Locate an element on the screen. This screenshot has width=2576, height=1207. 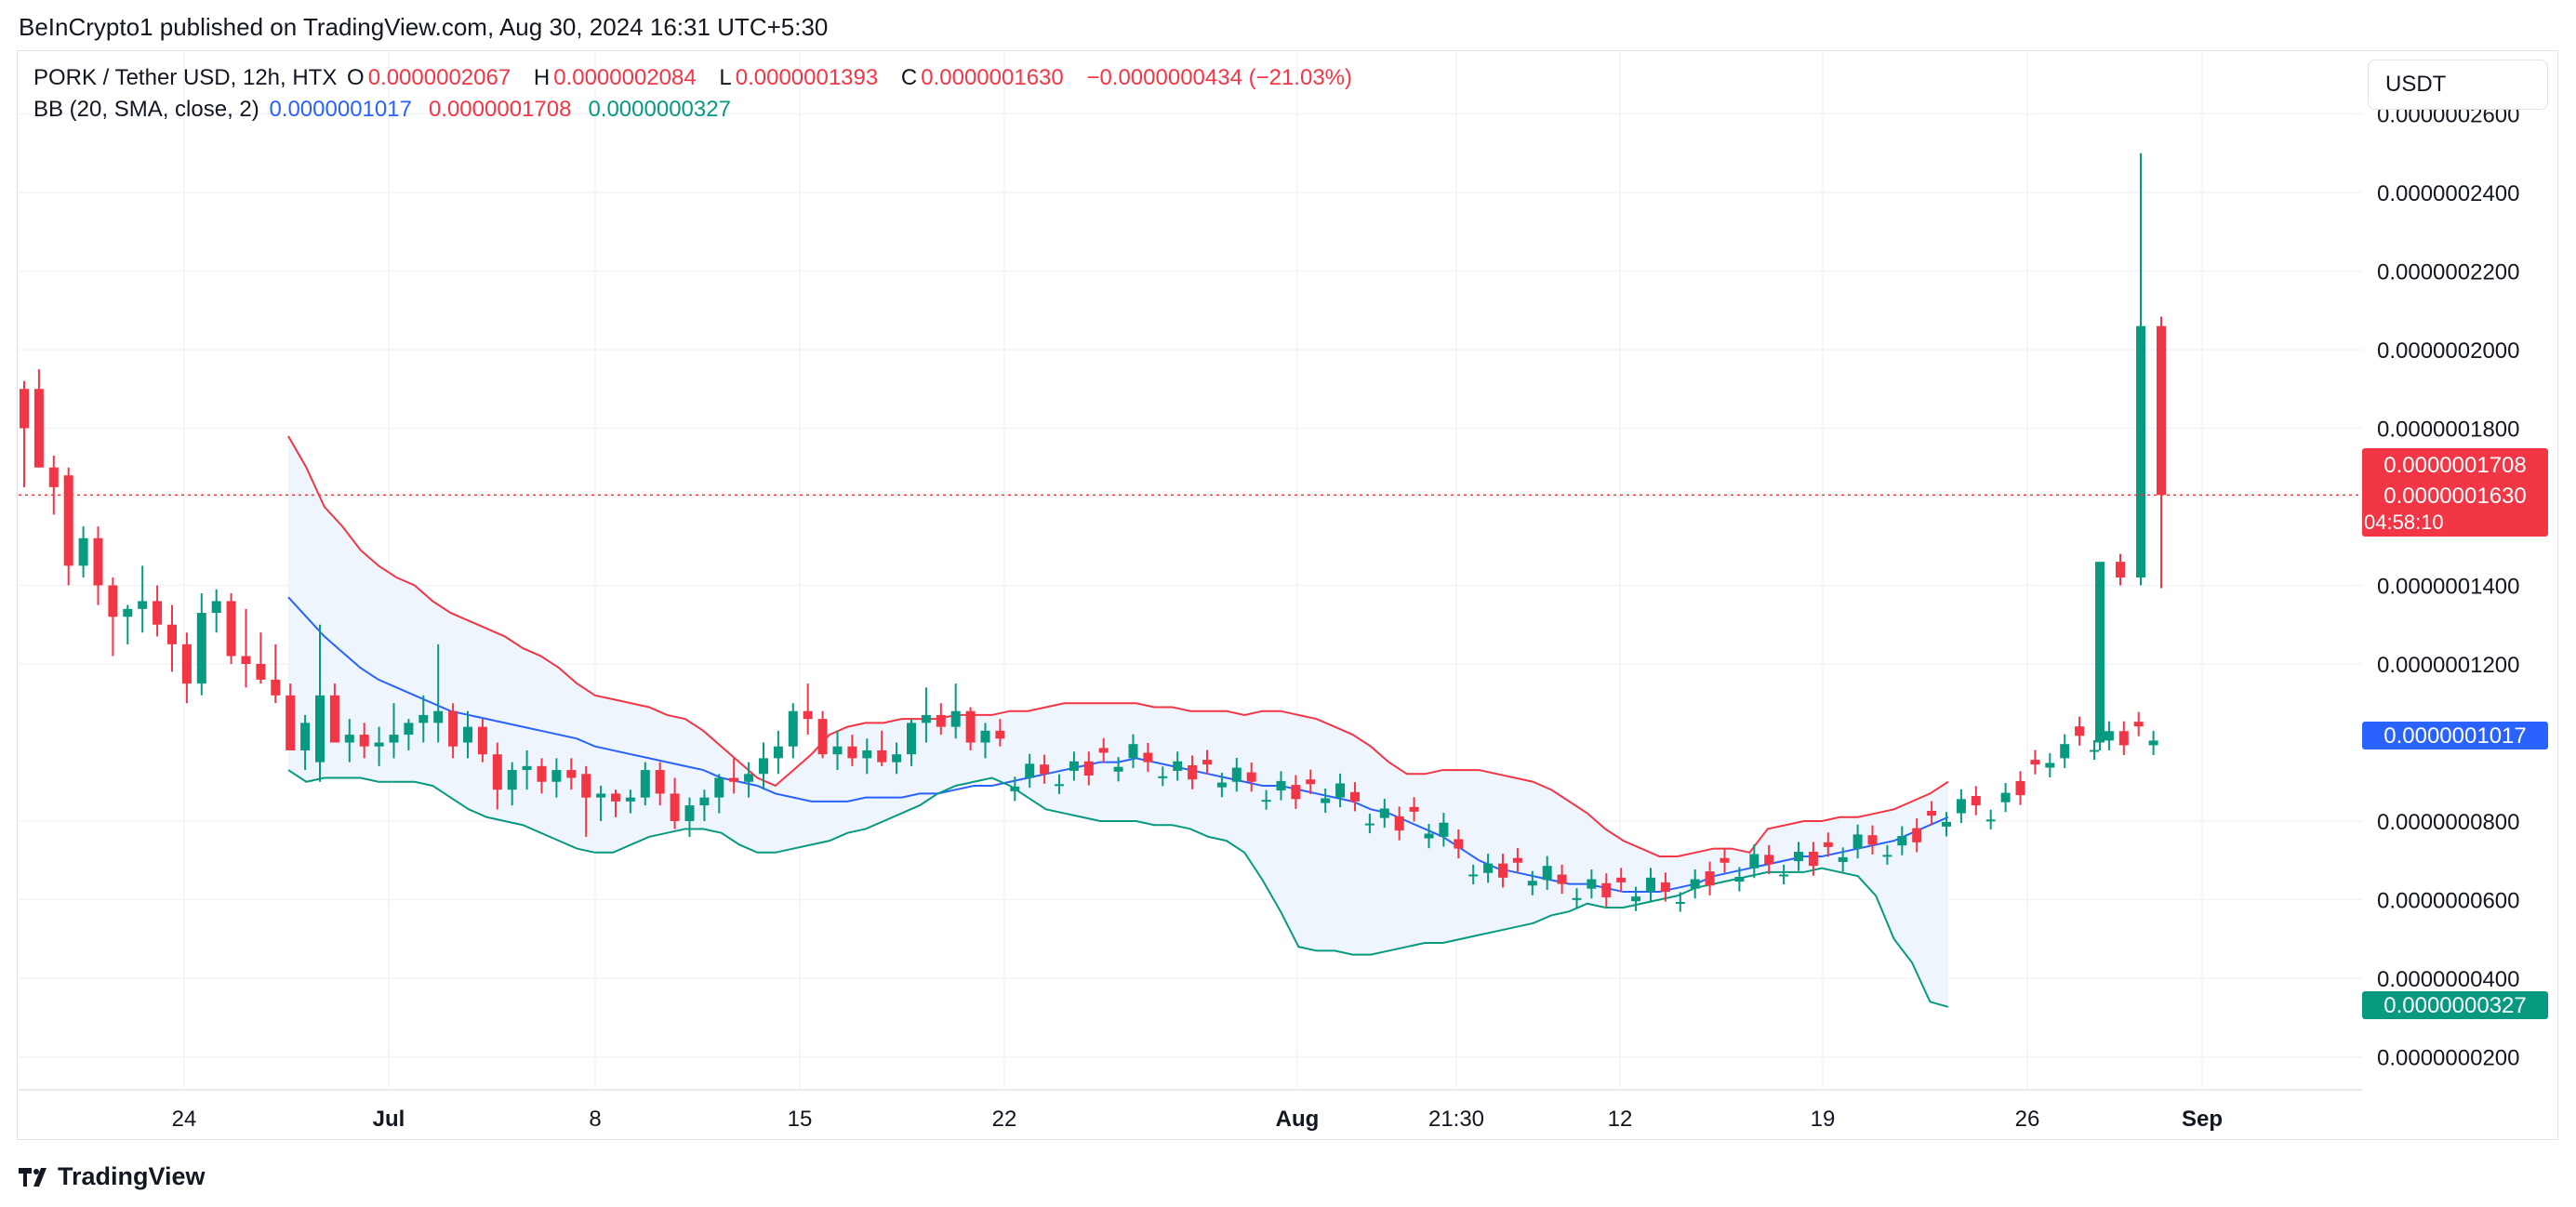
price-label-text: 0.0000001017 is located at coordinates (2455, 736).